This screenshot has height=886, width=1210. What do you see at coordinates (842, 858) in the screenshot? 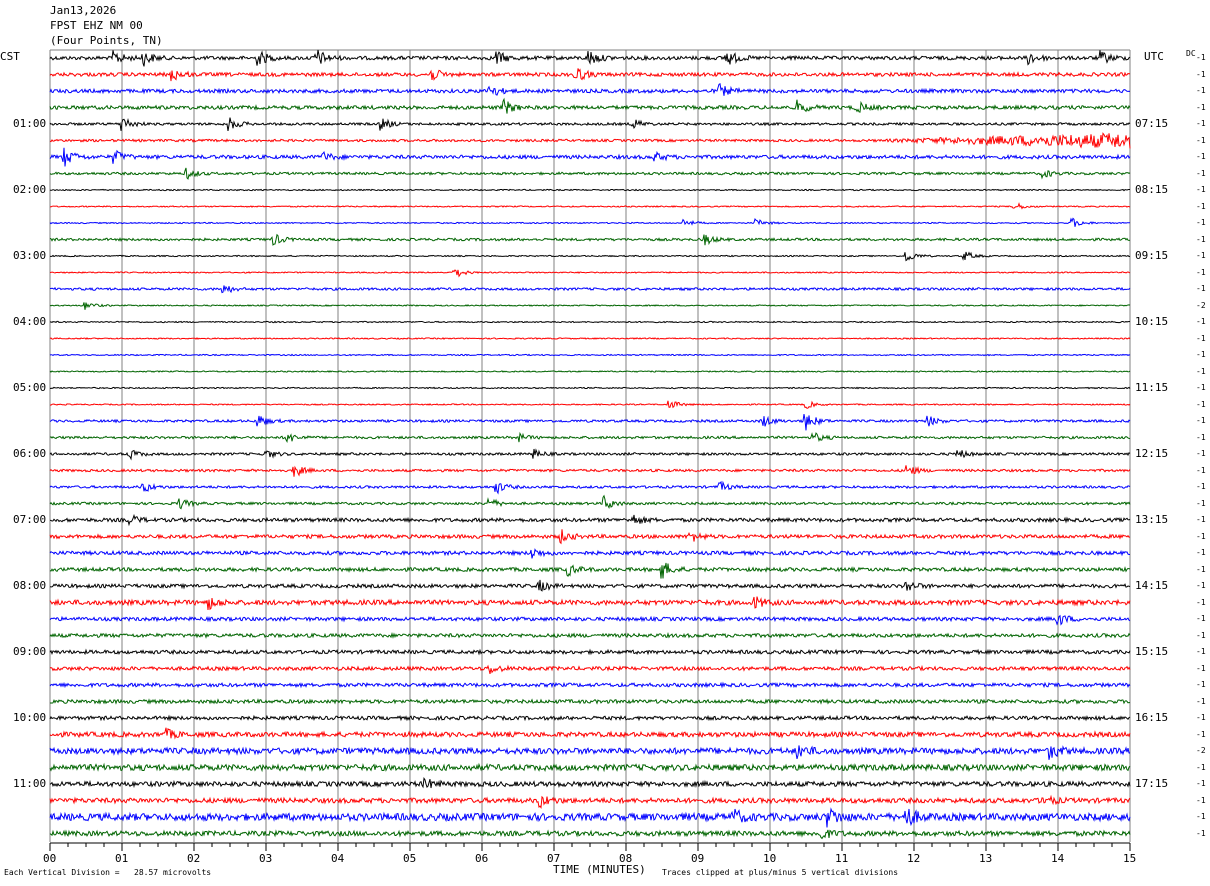
I see `x-tick-label: 11` at bounding box center [842, 858].